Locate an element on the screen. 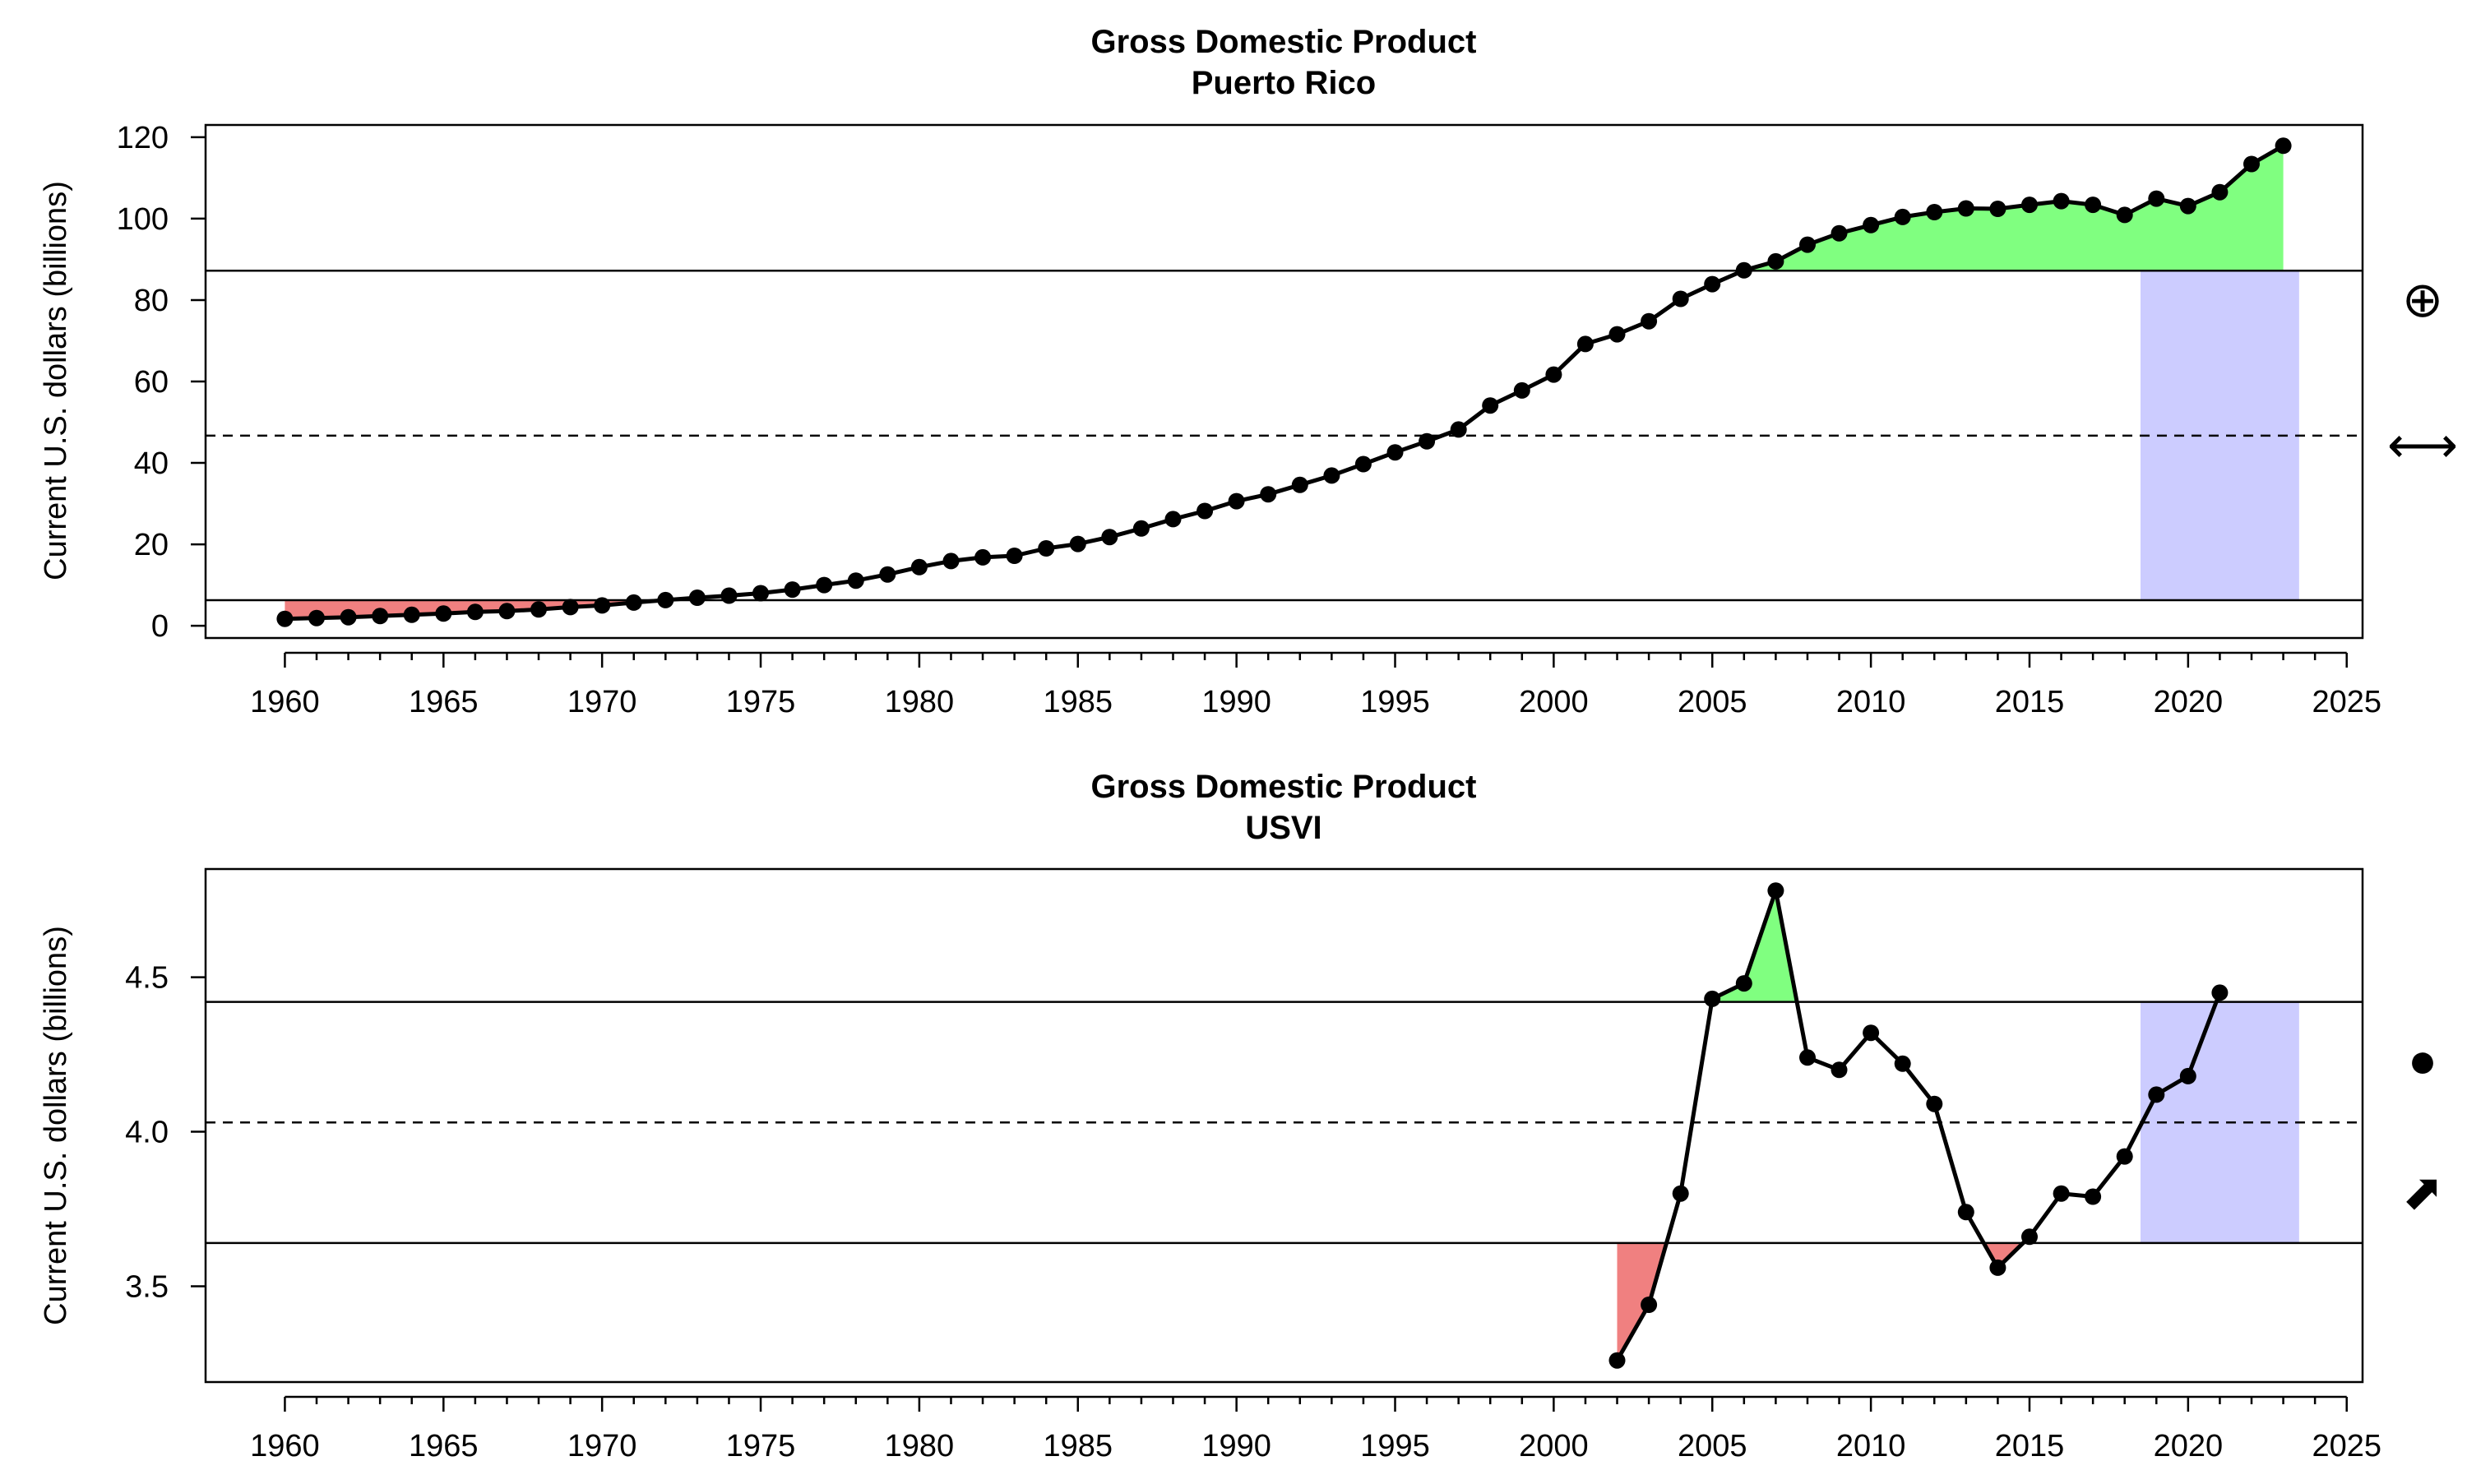  arrow-up-right-icon: ⬈ is located at coordinates (2422, 1191).